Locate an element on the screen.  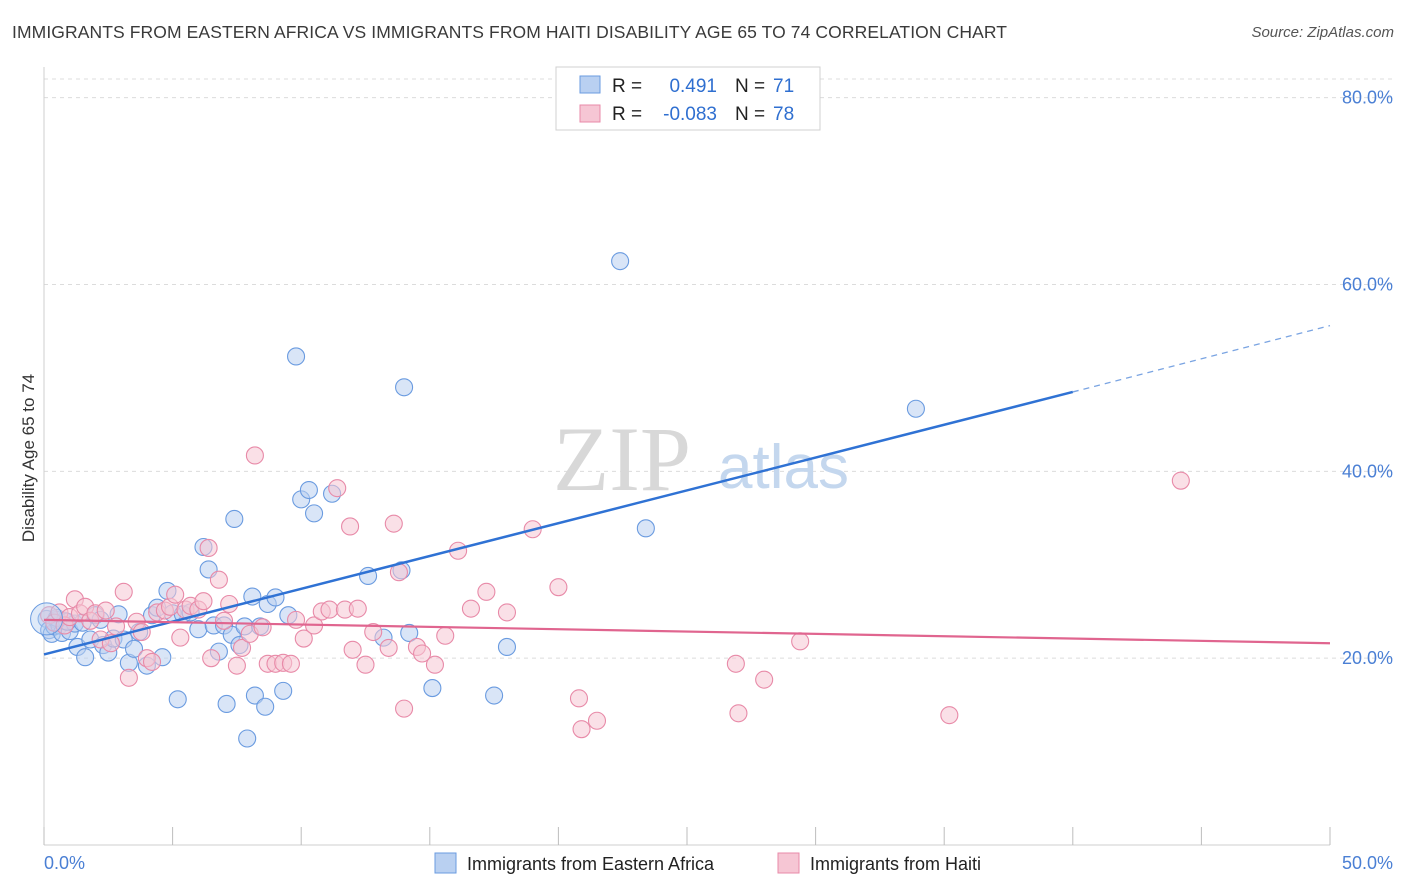
y-axis-label: Disability Age 65 to 74 is located at coordinates (28, 458).